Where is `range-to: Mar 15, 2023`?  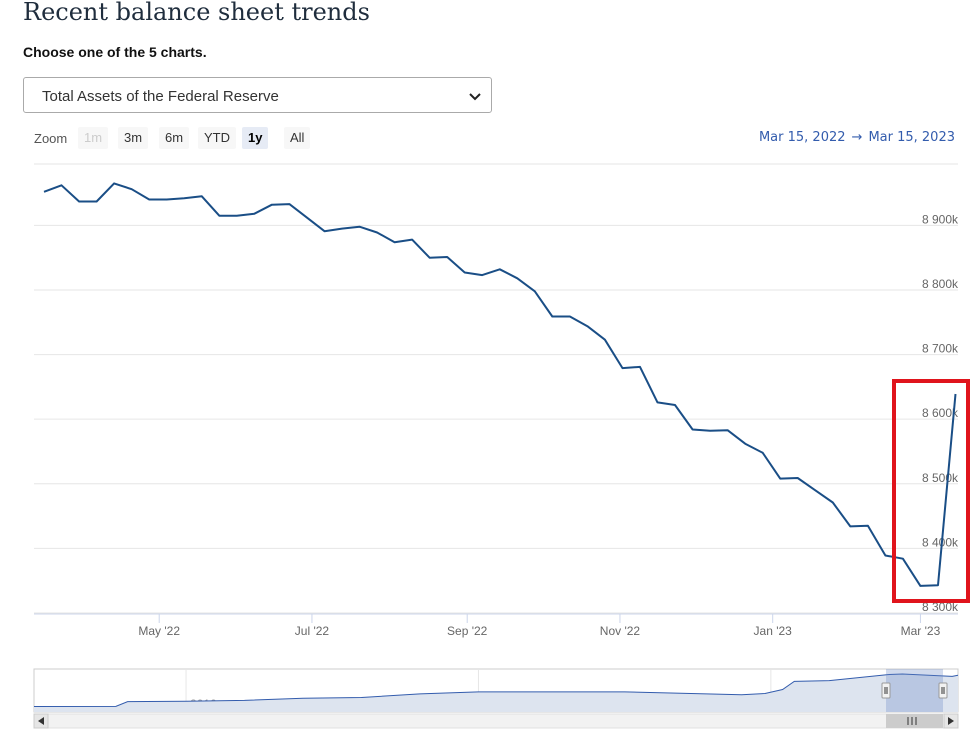 range-to: Mar 15, 2023 is located at coordinates (911, 137).